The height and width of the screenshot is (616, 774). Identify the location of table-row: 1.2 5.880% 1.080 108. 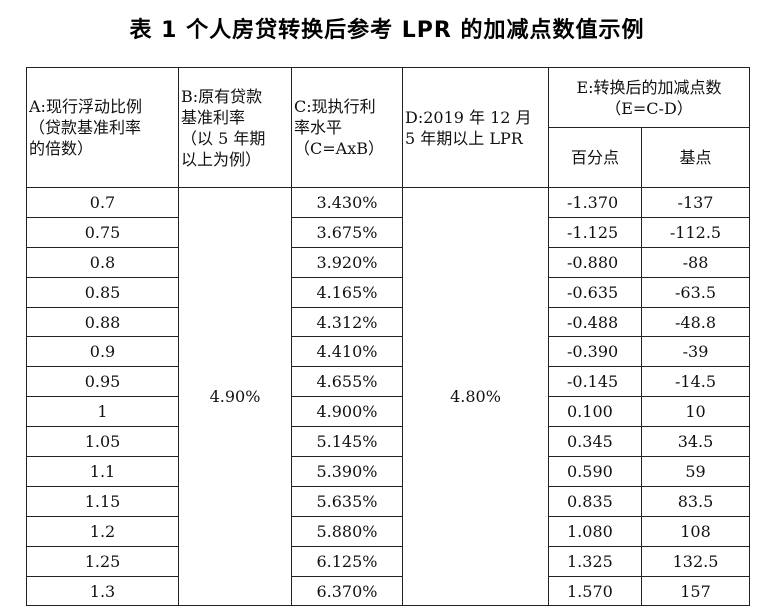
(388, 531).